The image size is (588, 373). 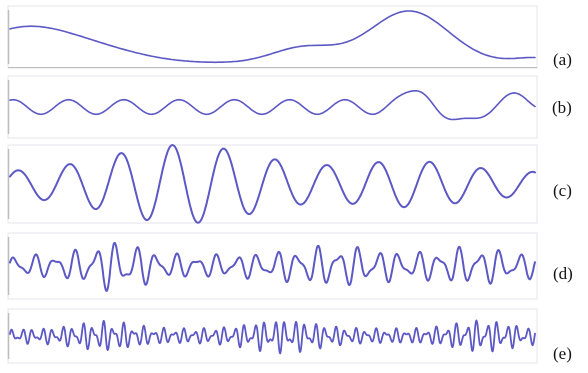 I want to click on panel-label-e: (e), so click(x=562, y=353).